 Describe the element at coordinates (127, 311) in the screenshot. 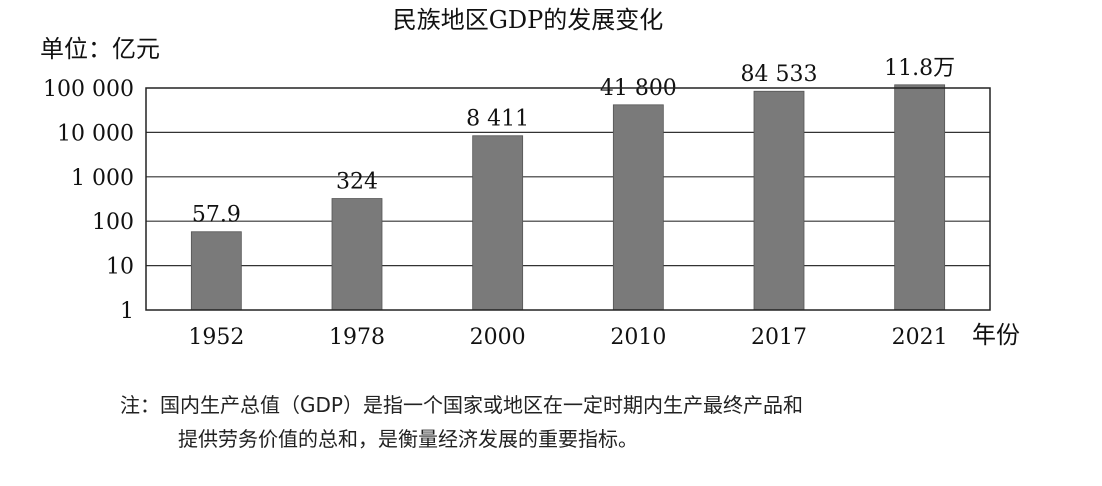

I see `y-tick-label: 1` at that location.